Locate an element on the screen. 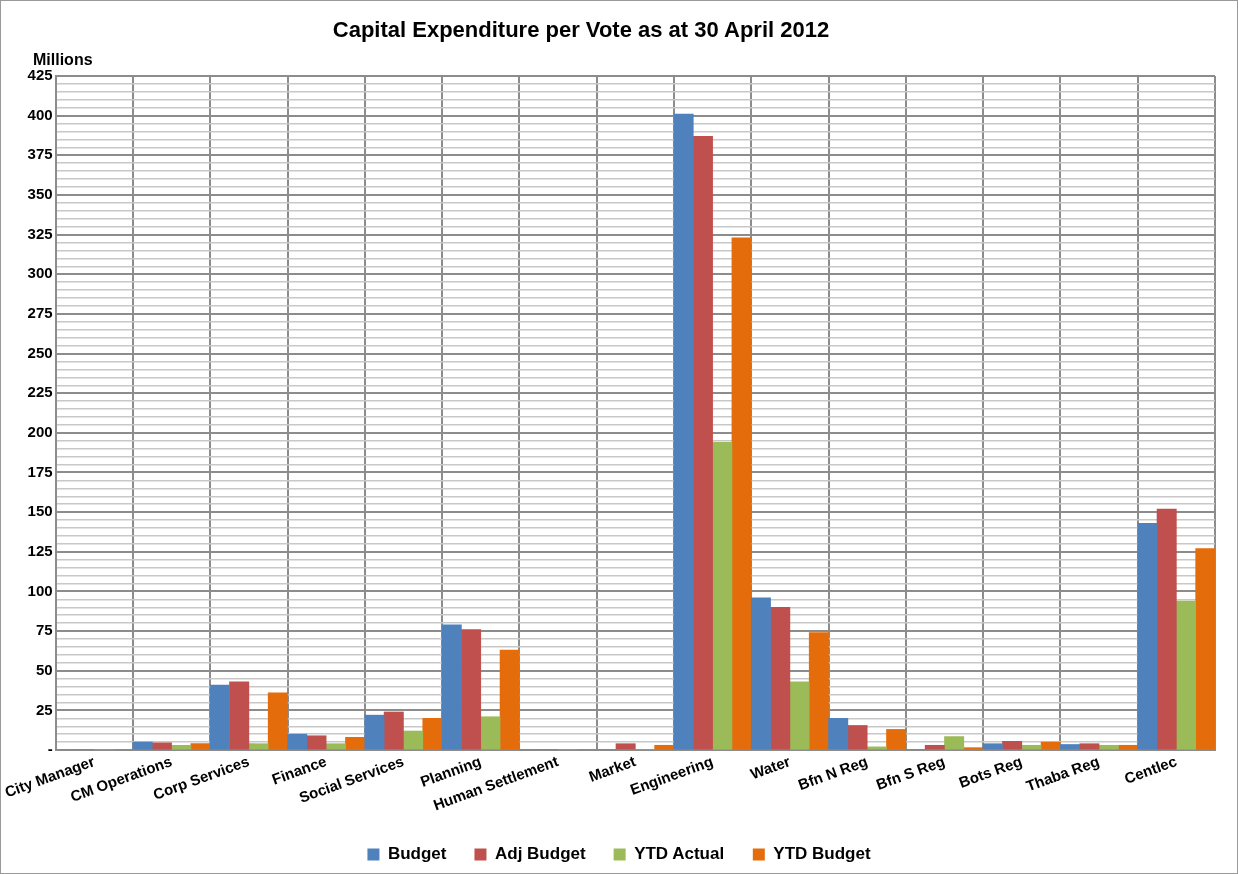 The height and width of the screenshot is (874, 1238). y-tick-label: 75 is located at coordinates (44, 630).